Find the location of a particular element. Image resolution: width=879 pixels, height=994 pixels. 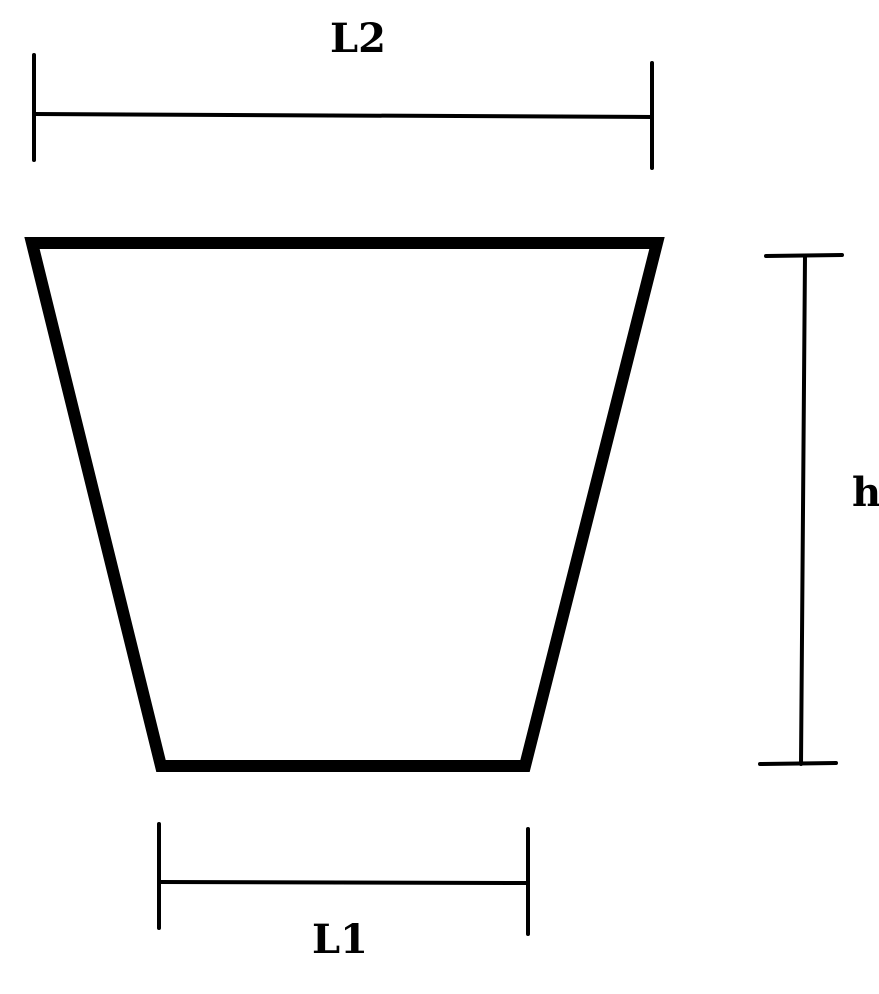

height-dimension-label: h is located at coordinates (865, 492).